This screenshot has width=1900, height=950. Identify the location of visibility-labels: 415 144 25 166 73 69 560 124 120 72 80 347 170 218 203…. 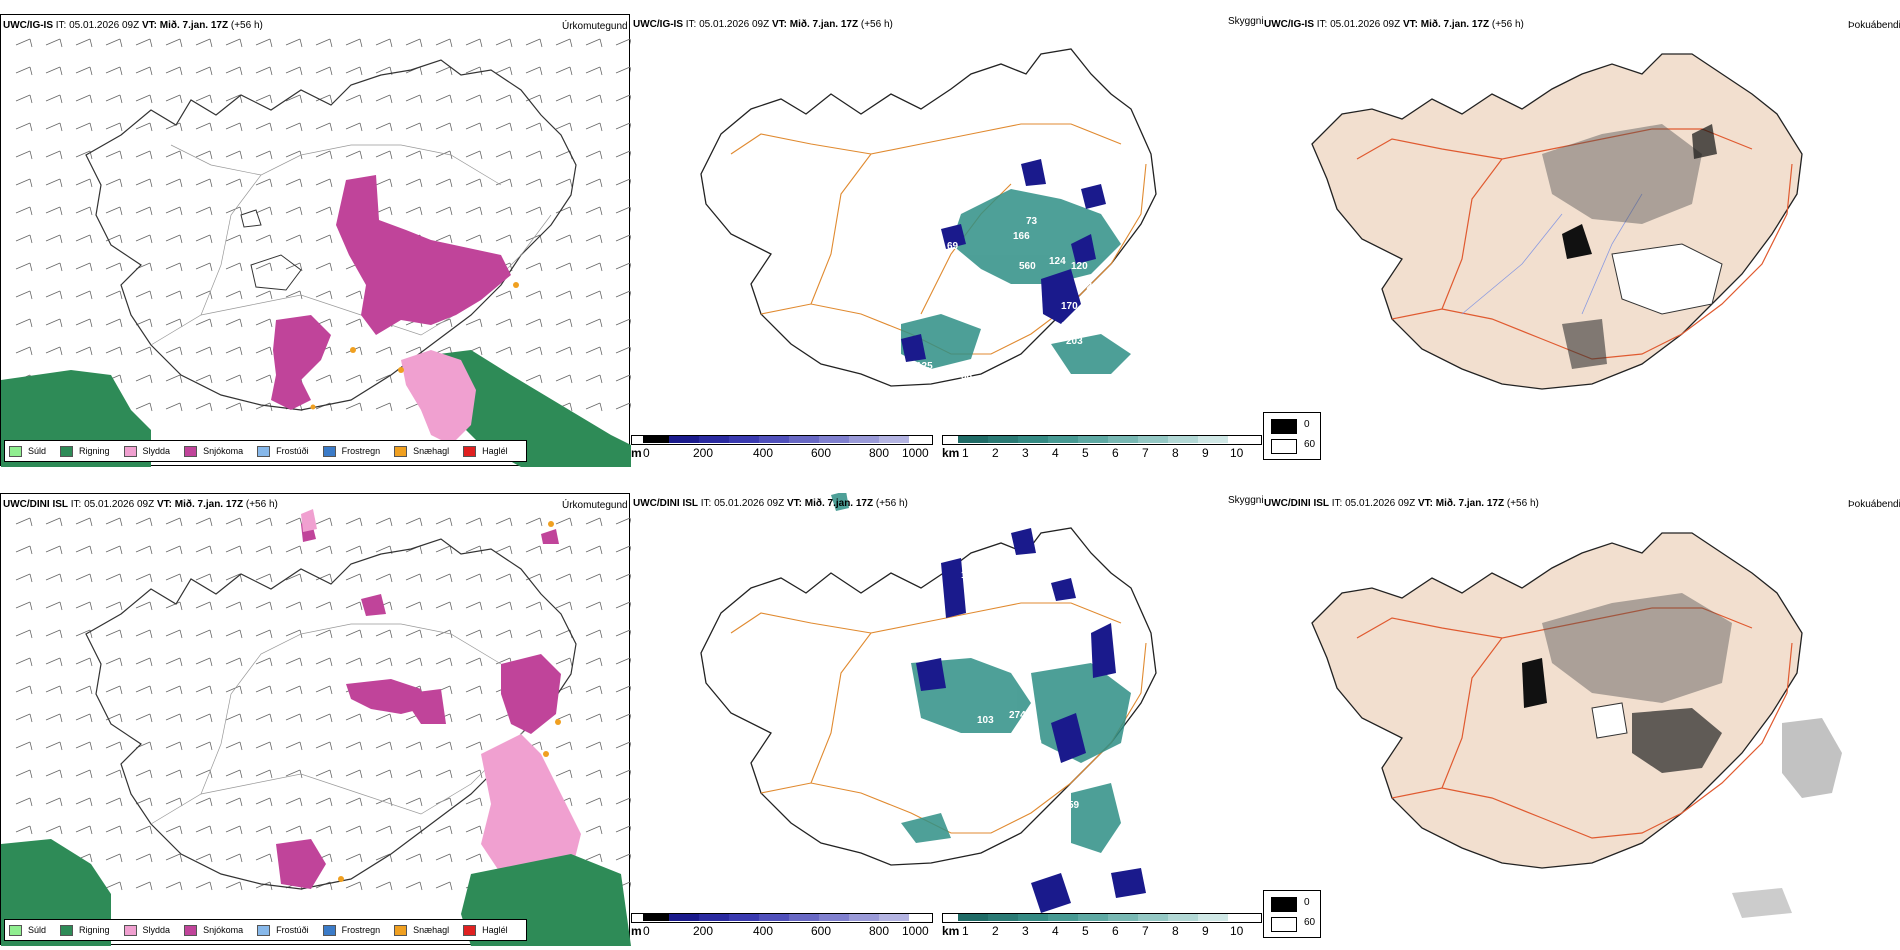
(1006, 284).